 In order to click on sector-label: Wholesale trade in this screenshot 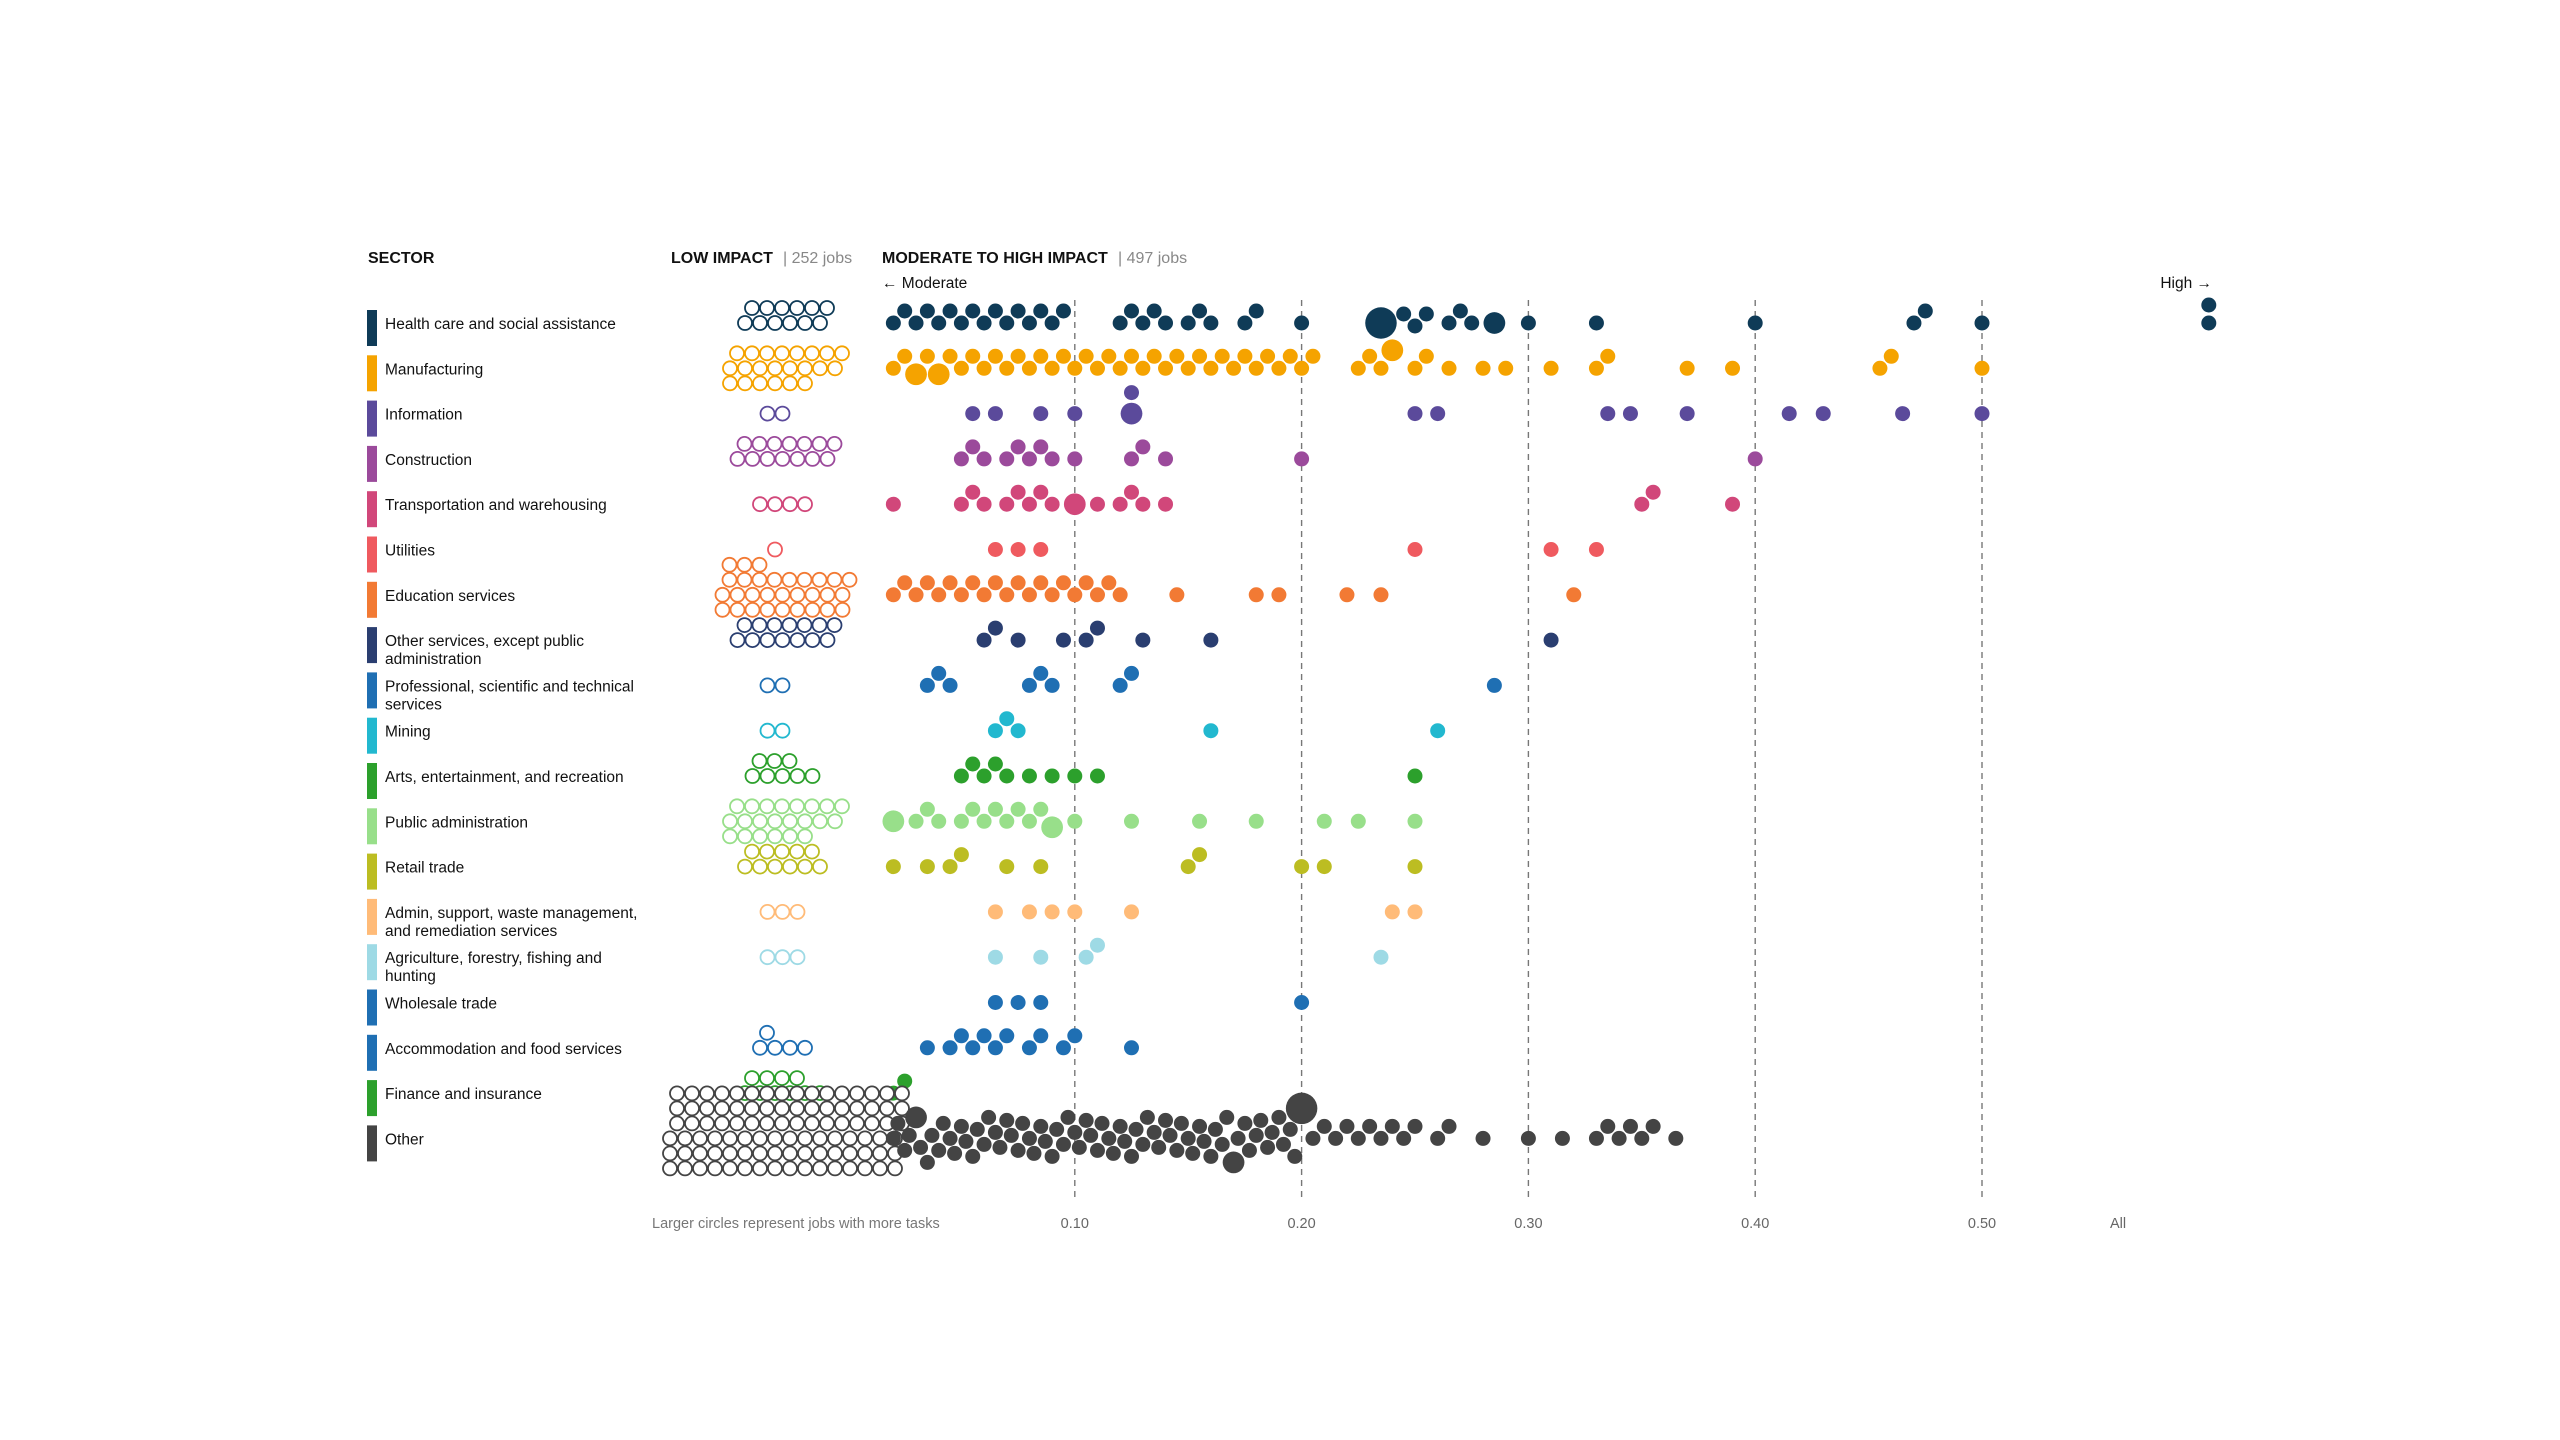, I will do `click(441, 1004)`.